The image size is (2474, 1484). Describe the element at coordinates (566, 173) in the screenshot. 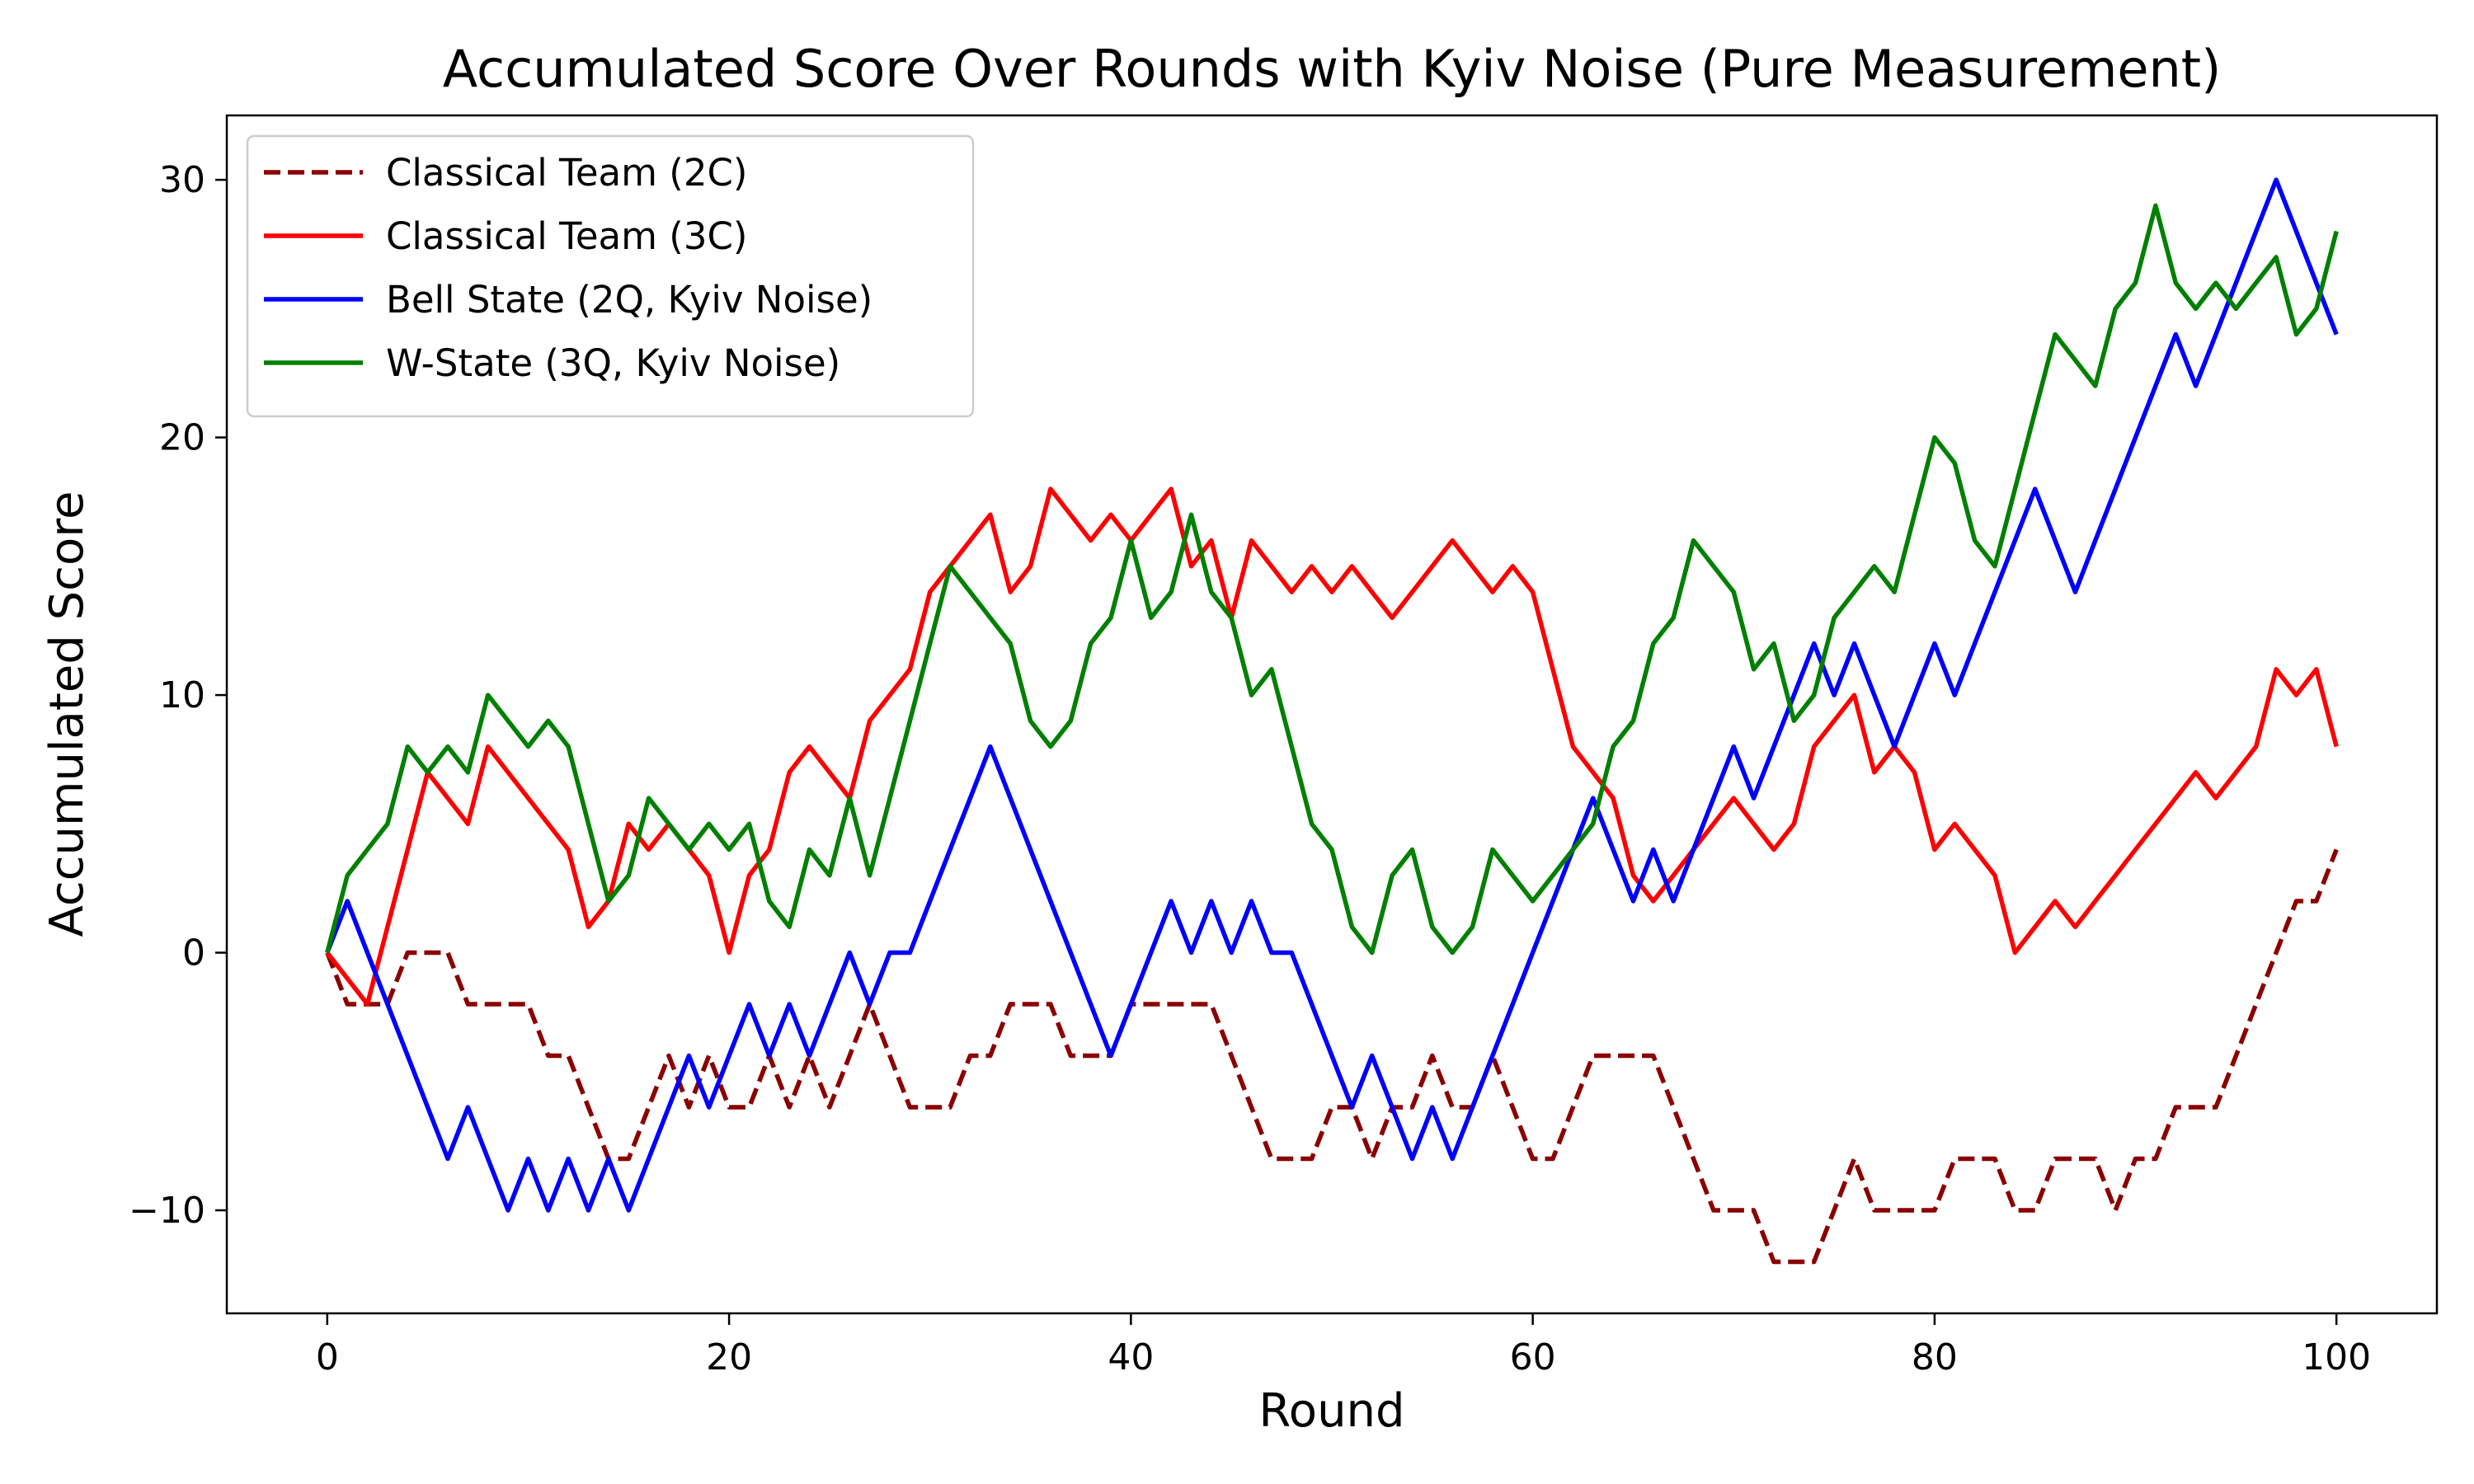

I see `legend-label-0: Classical Team (2C)` at that location.